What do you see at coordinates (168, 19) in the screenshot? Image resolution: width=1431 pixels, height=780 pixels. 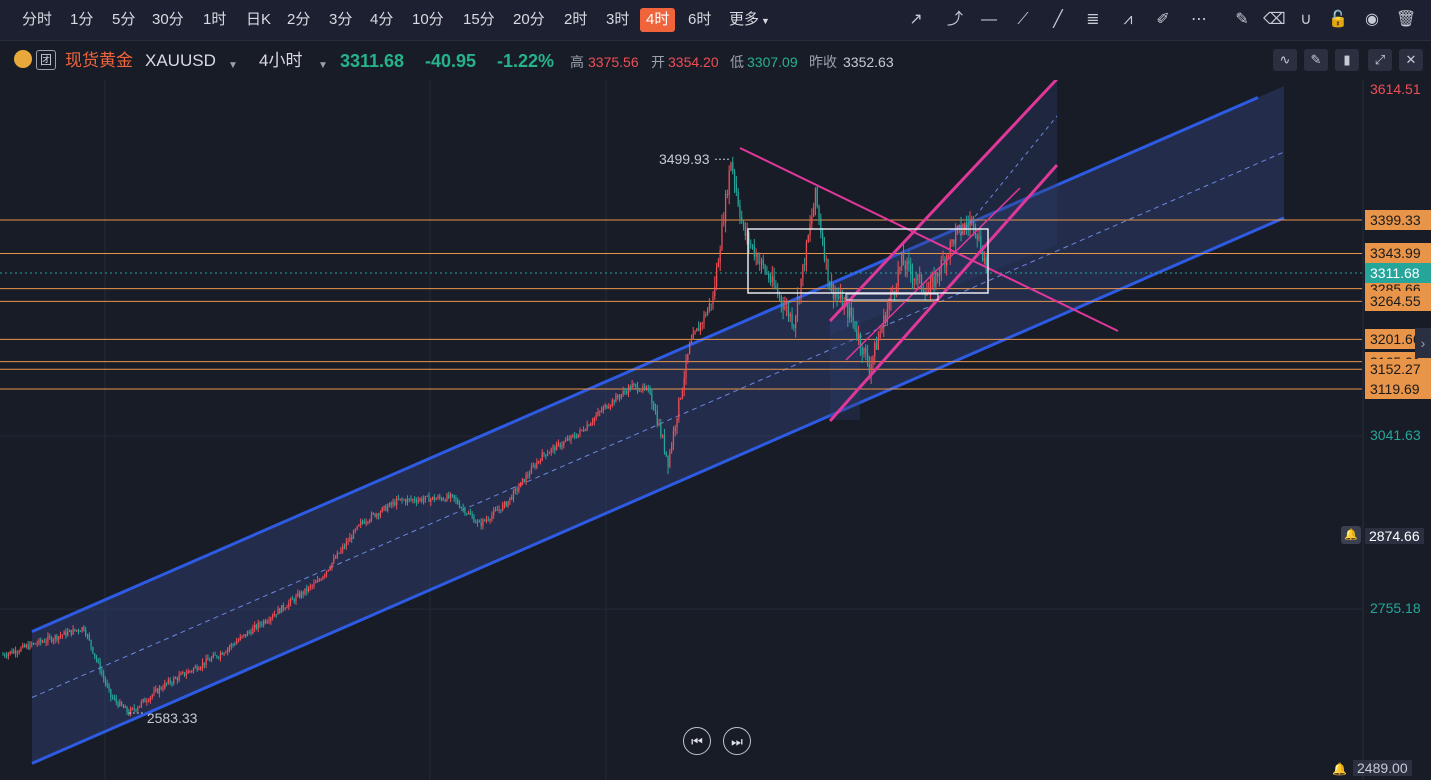 I see `timeframe-3: 30分` at bounding box center [168, 19].